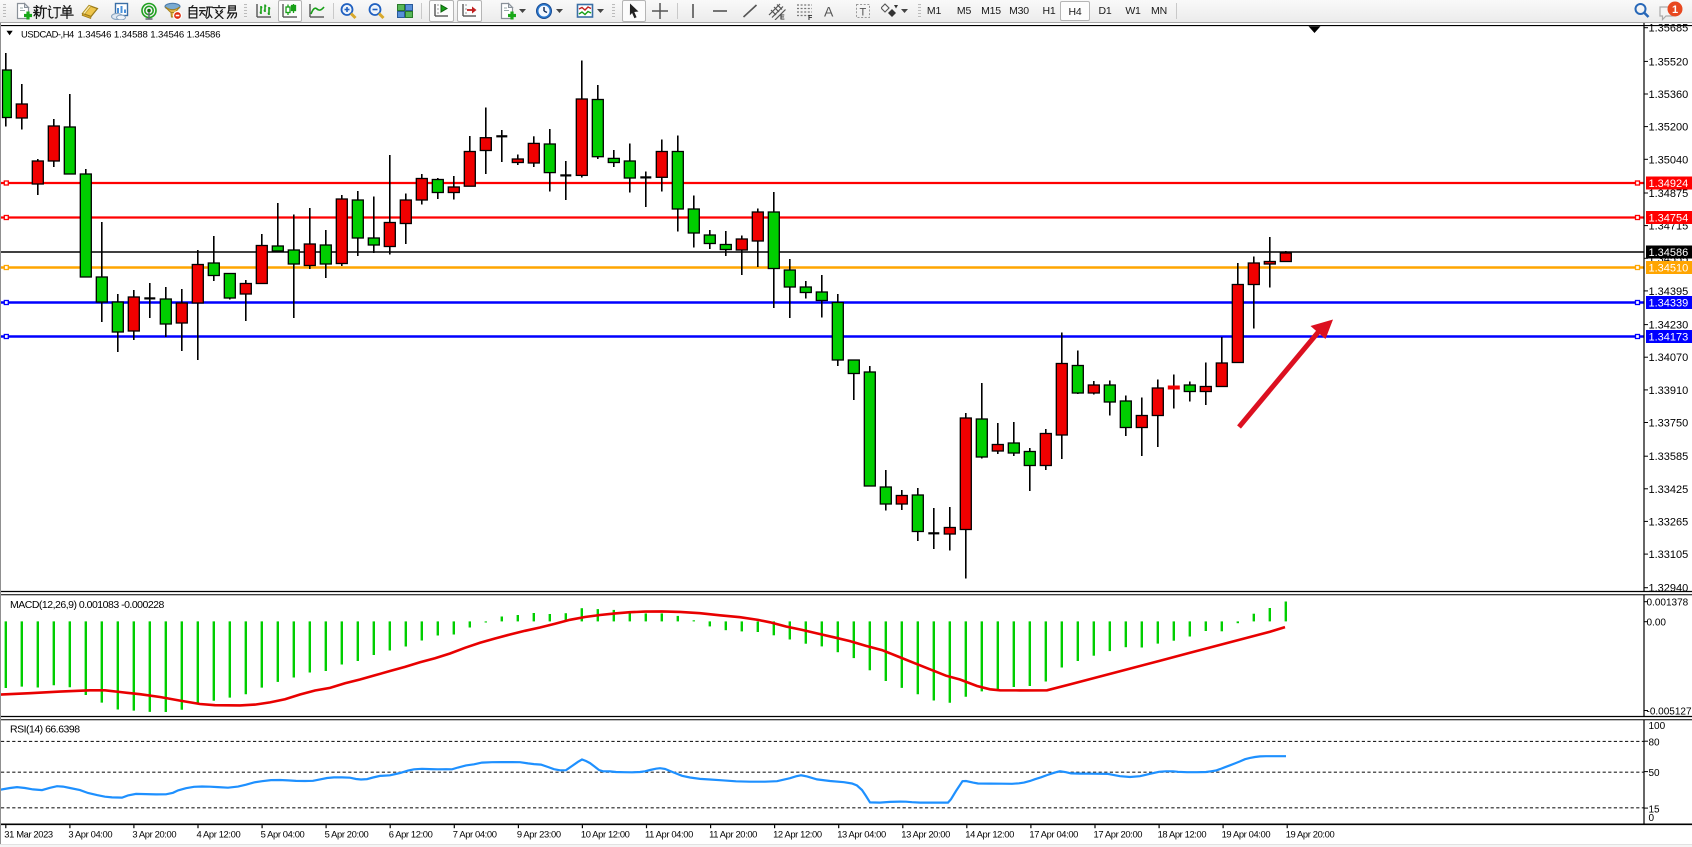 This screenshot has height=847, width=1692. What do you see at coordinates (87, 605) in the screenshot?
I see `svg-text:MACD(12,26,9) 0.001083 -0.0002: MACD(12,26,9) 0.001083 -0.000228` at bounding box center [87, 605].